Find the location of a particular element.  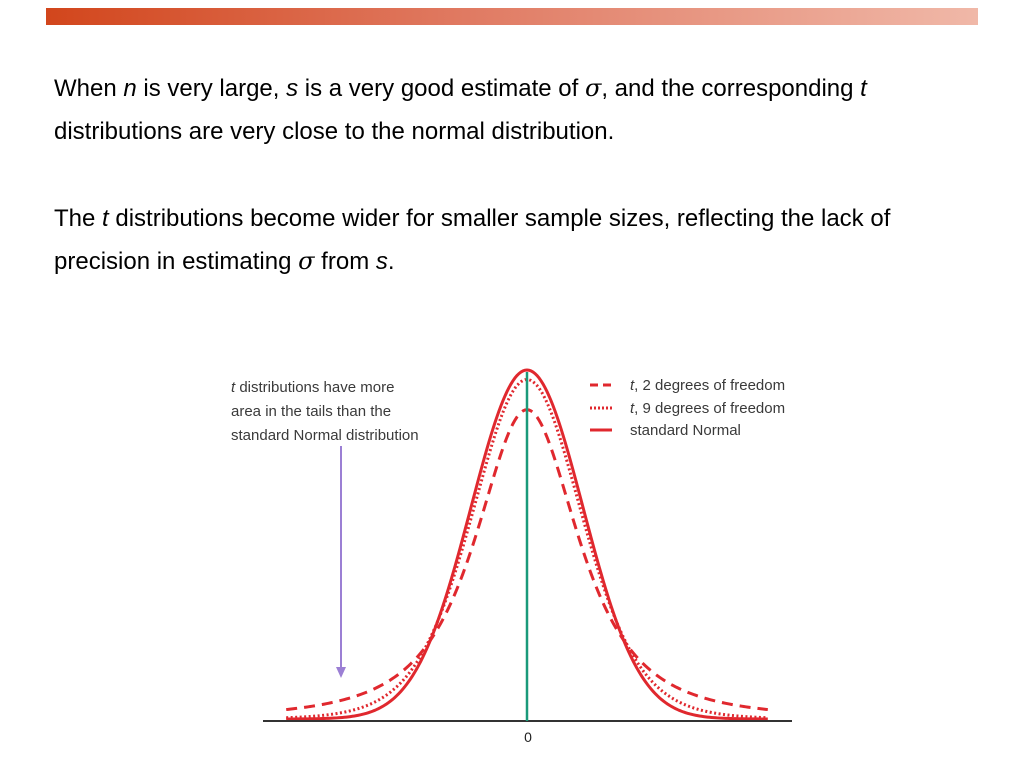

annotation-line-3: standard Normal distribution is located at coordinates (325, 435).